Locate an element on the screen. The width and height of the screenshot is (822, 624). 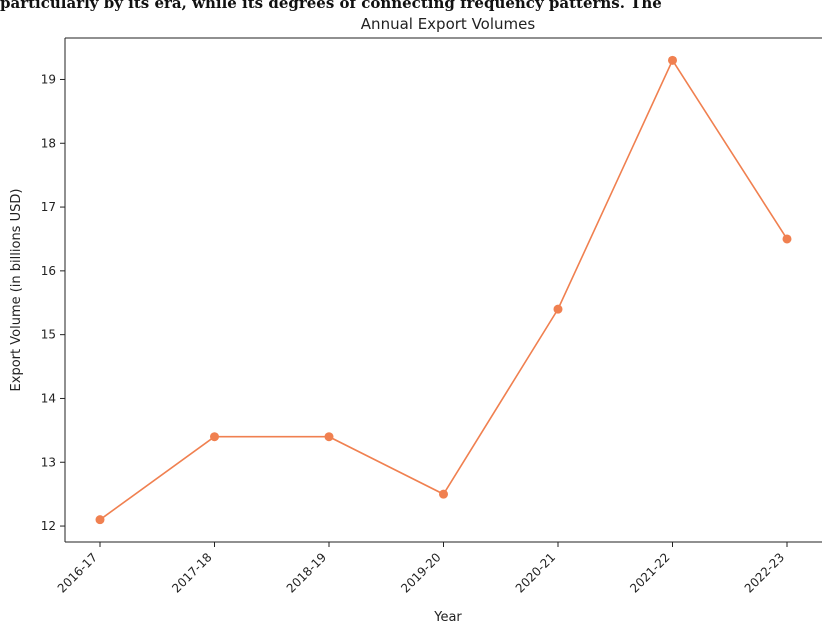
y-tick-label: 16 is located at coordinates (48, 271).